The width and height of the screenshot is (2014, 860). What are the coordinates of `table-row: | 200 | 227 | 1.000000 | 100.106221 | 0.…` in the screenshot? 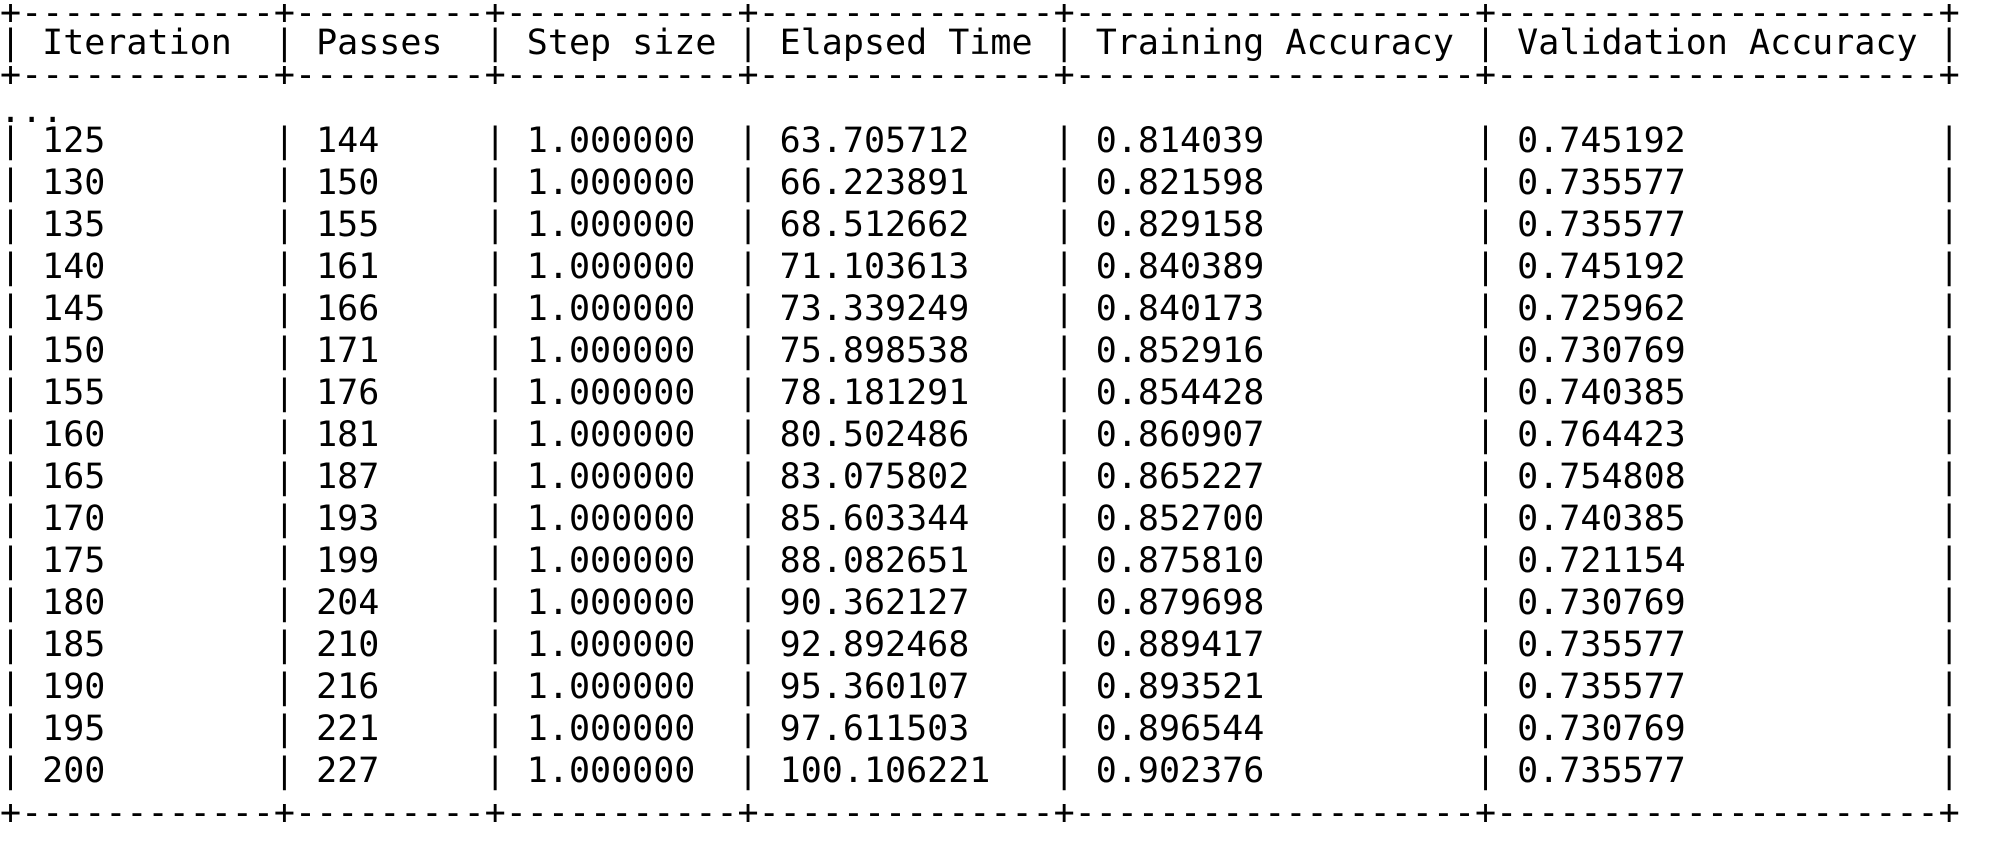 It's located at (980, 771).